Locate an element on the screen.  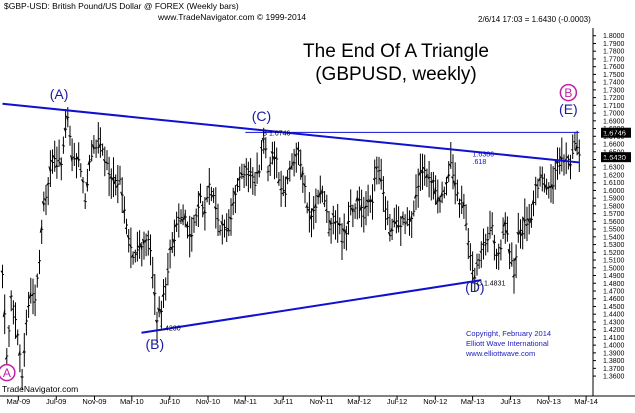
chart-title-line1: The End Of A Triangle is located at coordinates (396, 51).